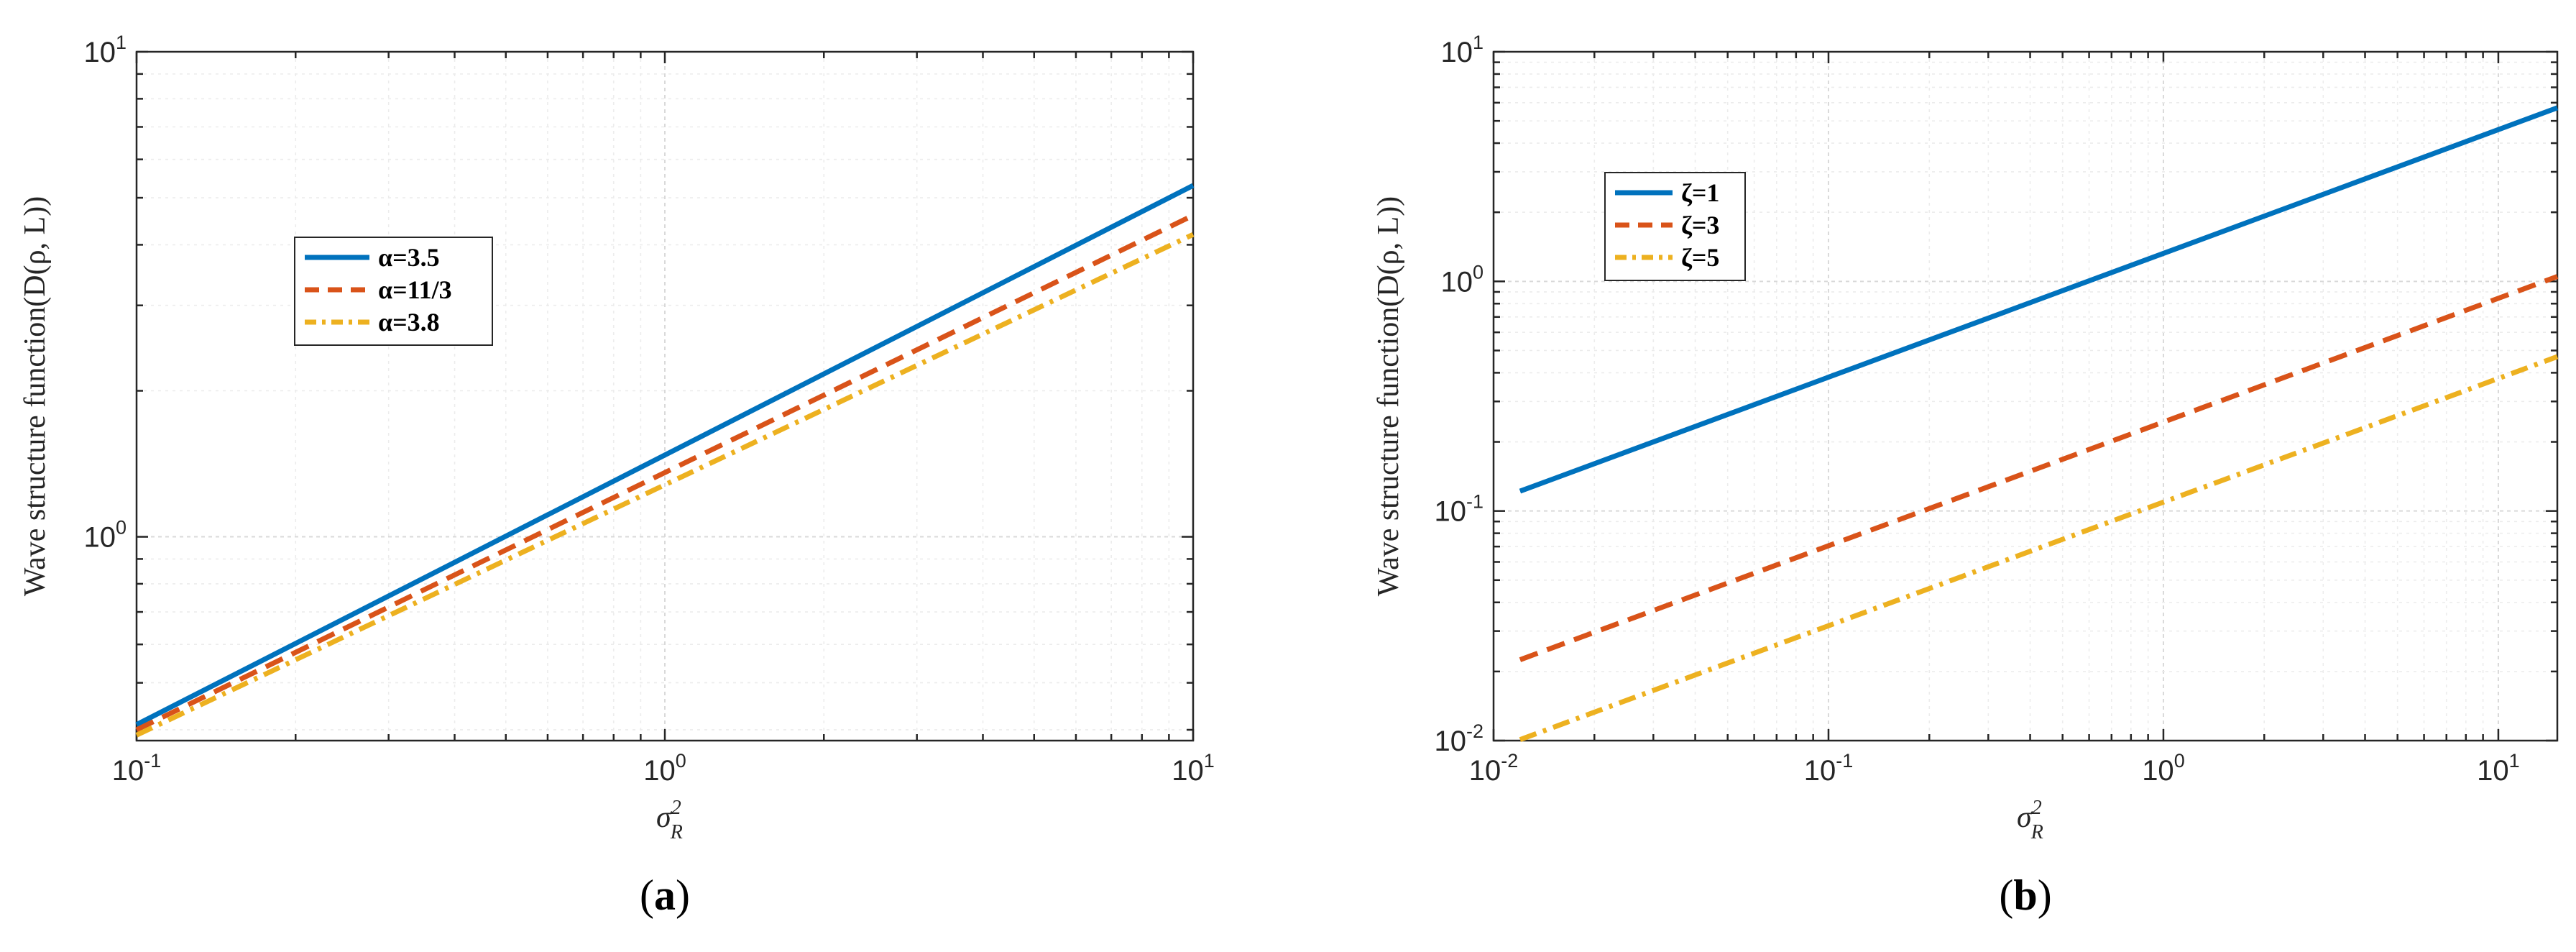 The width and height of the screenshot is (2576, 952). I want to click on subfigure-label-letter: b, so click(2025, 895).